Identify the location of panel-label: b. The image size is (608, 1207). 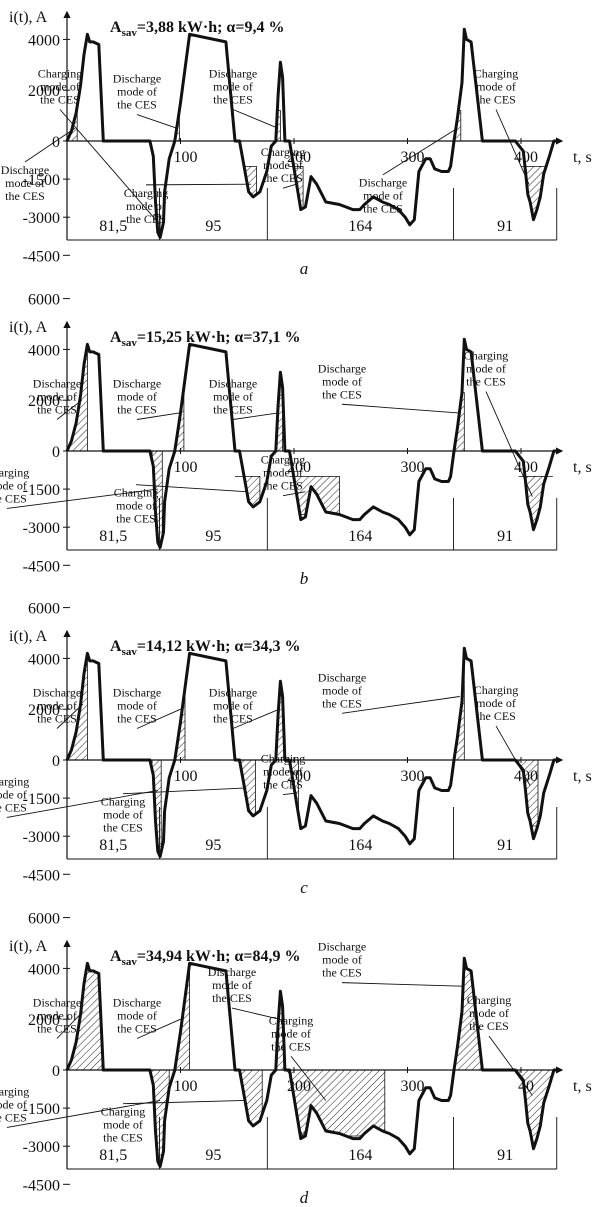
(304, 578).